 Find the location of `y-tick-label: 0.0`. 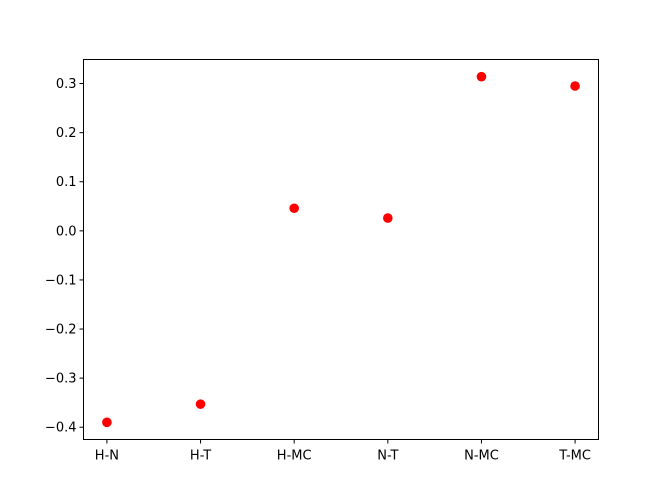

y-tick-label: 0.0 is located at coordinates (66, 231).